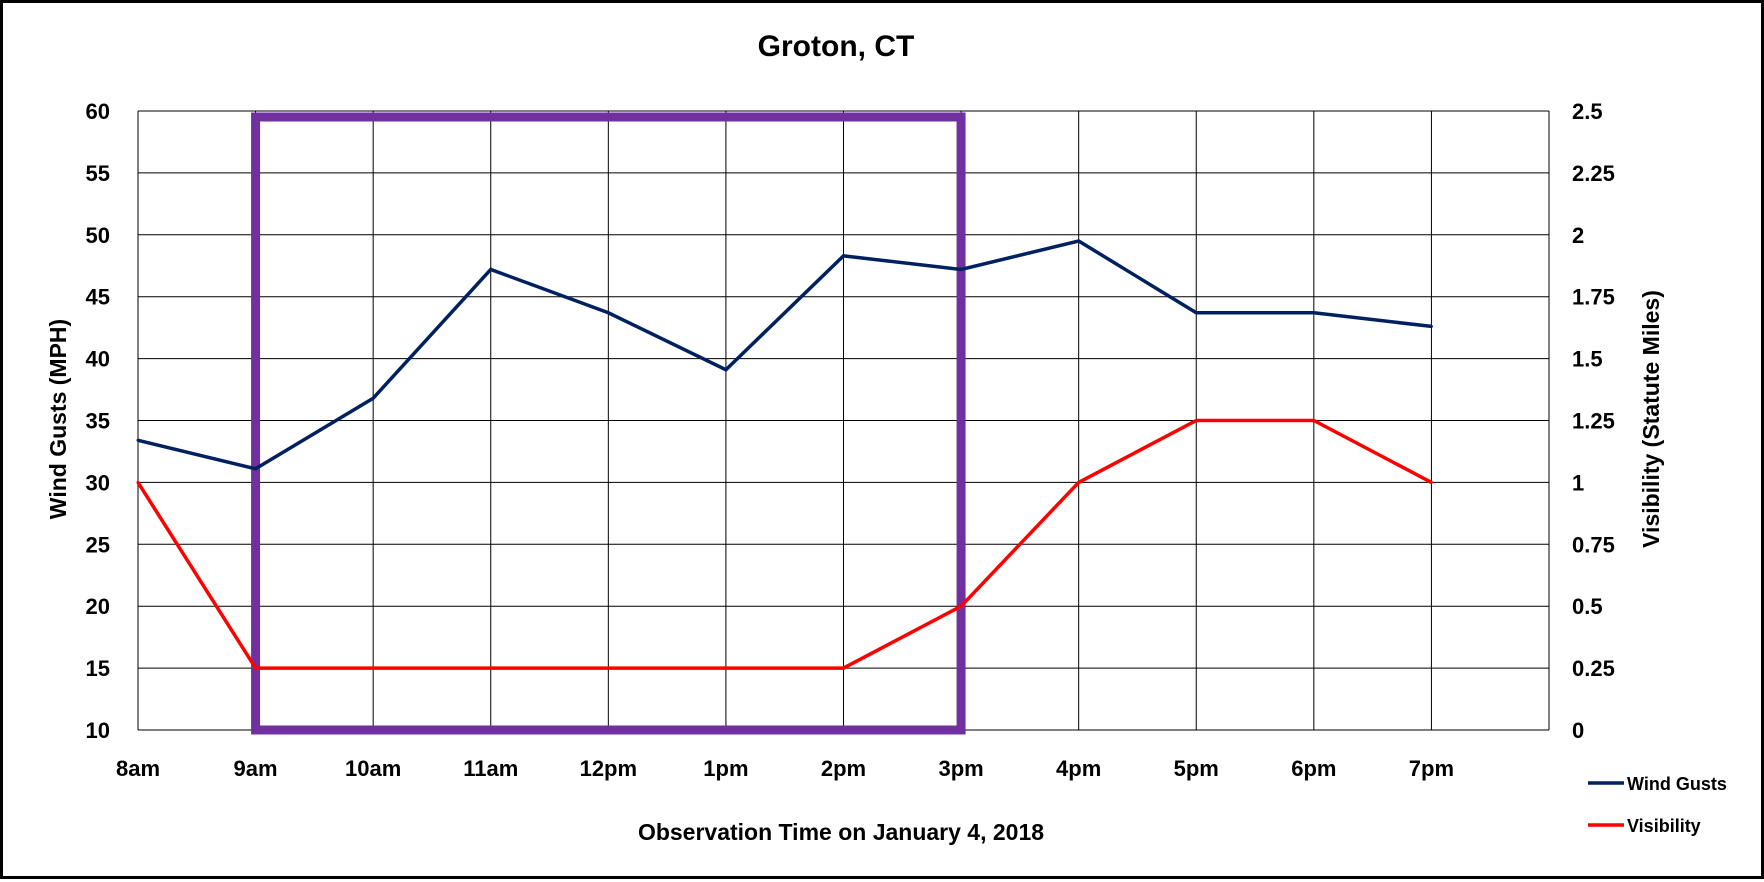  What do you see at coordinates (836, 46) in the screenshot?
I see `chart-title: Groton, CT` at bounding box center [836, 46].